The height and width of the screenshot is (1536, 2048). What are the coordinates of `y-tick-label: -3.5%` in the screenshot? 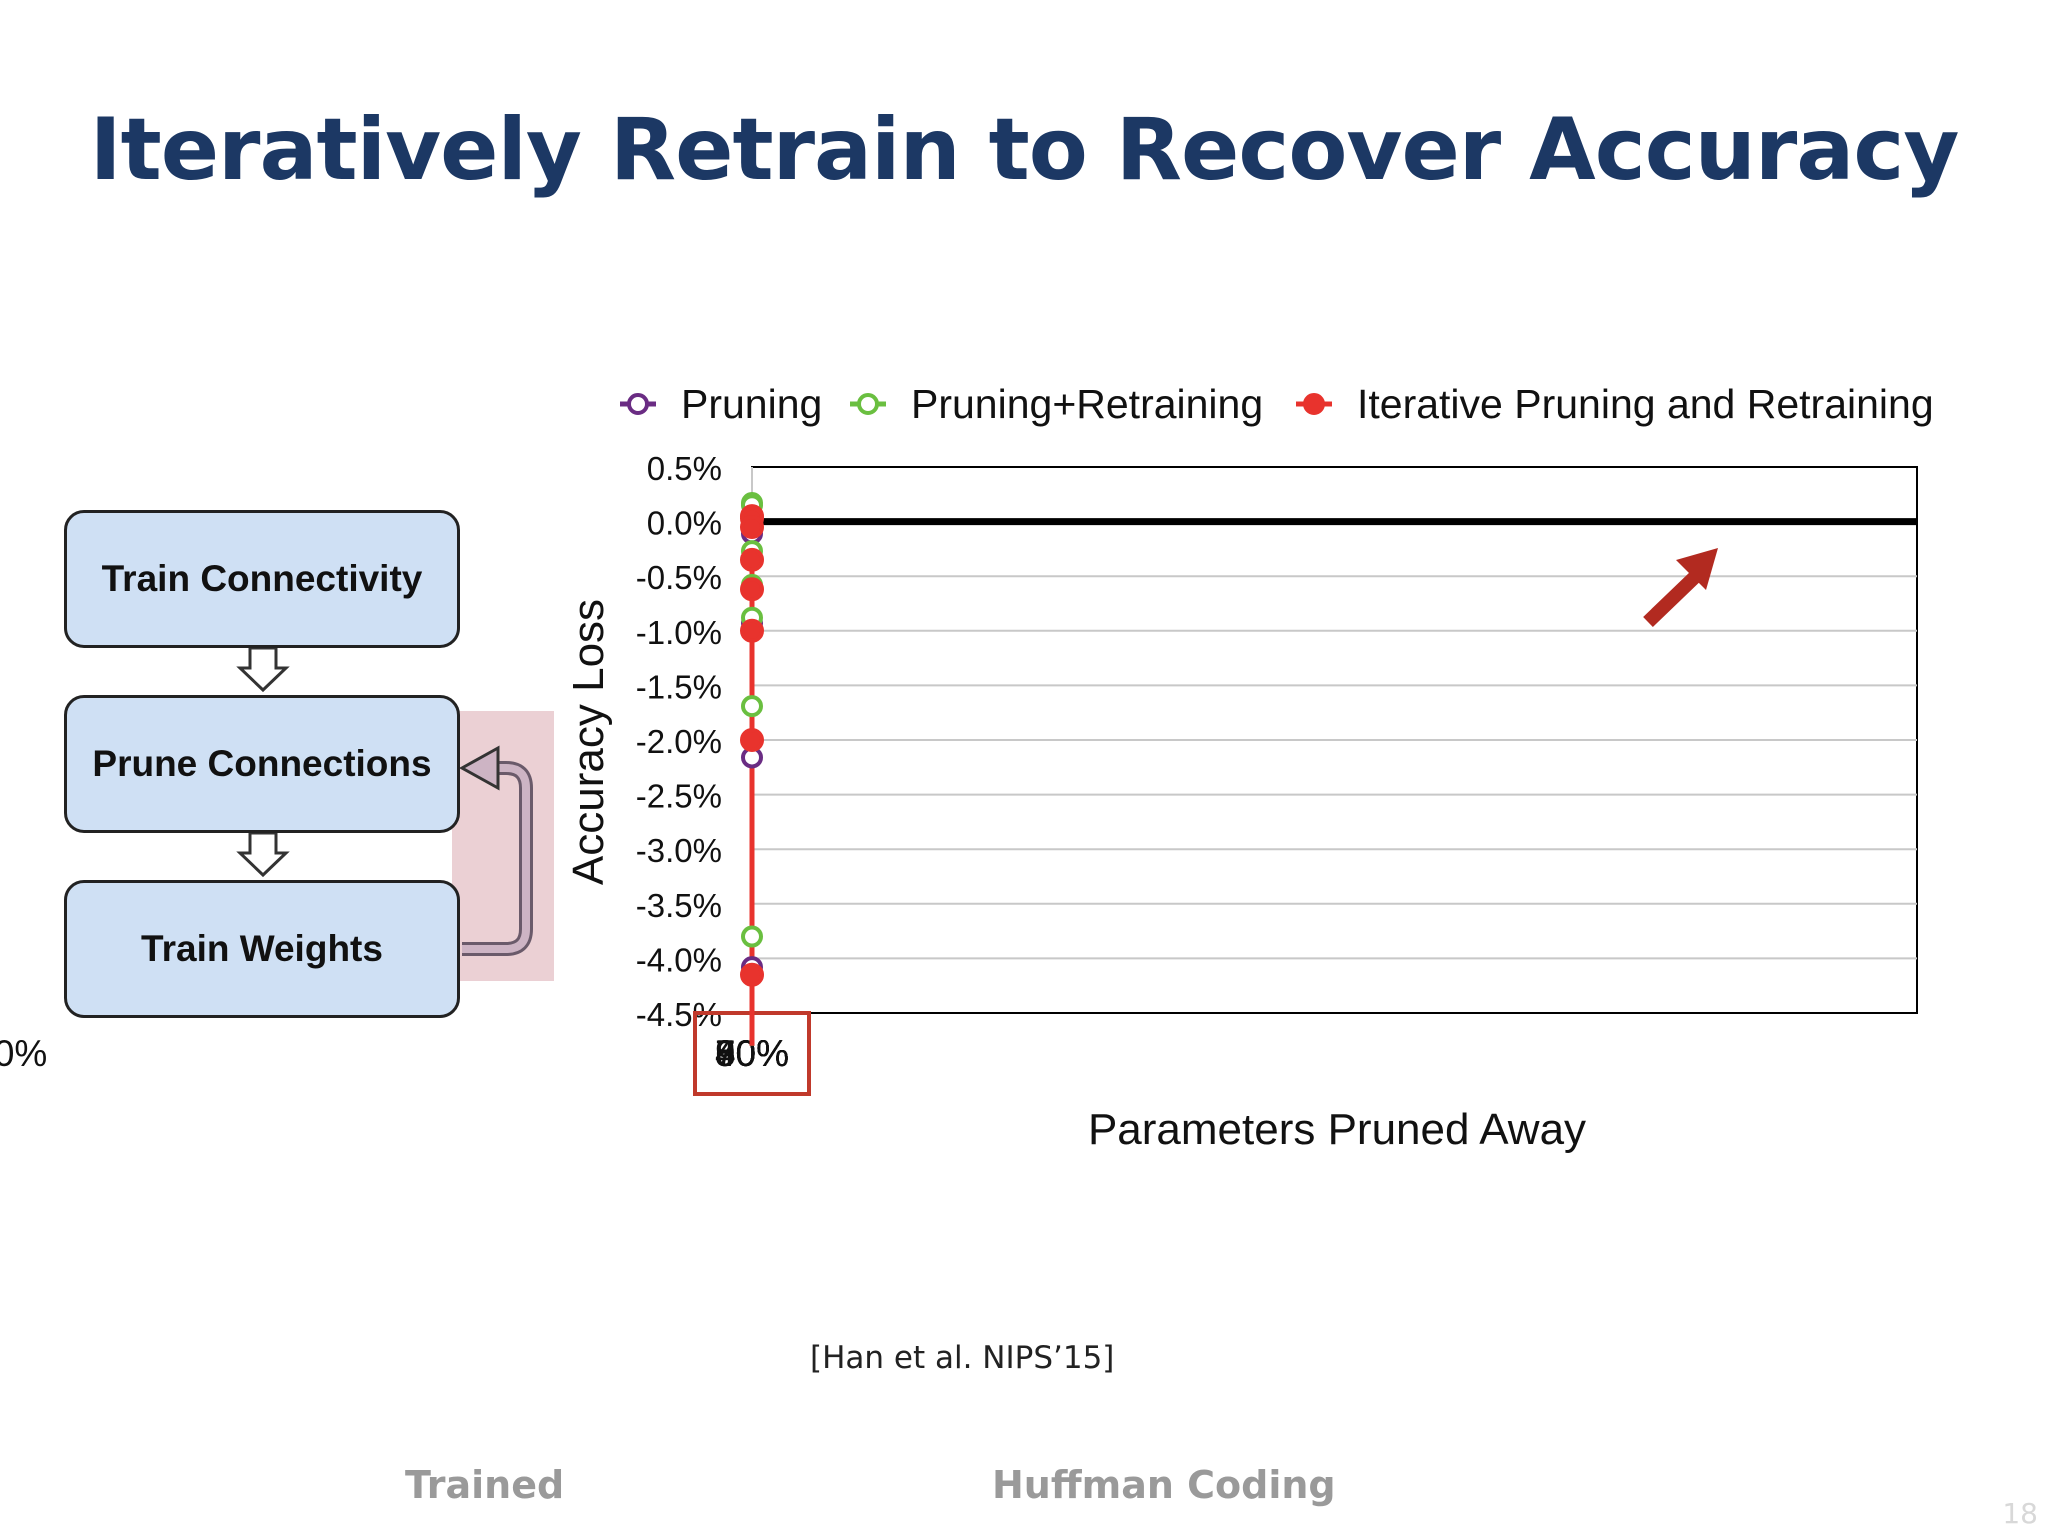 It's located at (679, 905).